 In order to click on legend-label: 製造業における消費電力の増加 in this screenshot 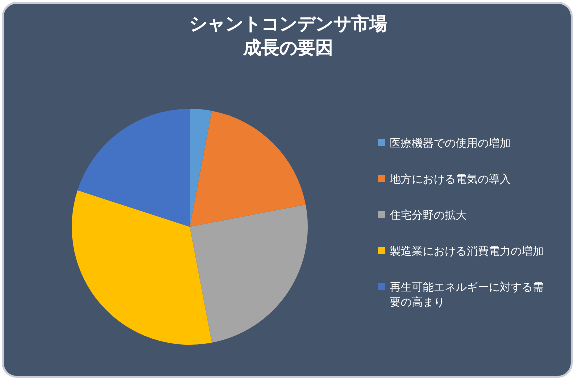, I will do `click(467, 251)`.